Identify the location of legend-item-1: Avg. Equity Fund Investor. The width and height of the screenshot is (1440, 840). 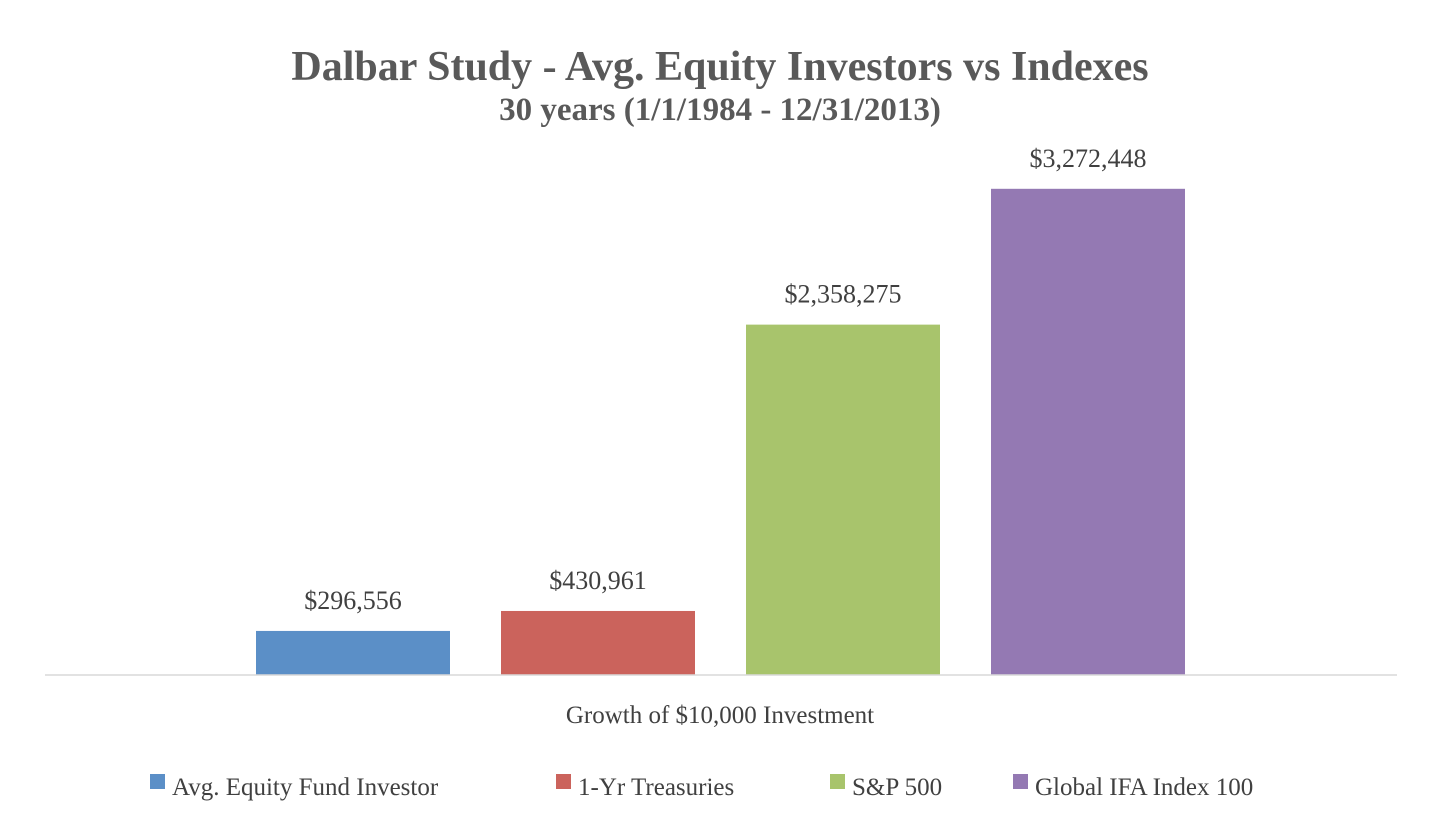
(294, 787).